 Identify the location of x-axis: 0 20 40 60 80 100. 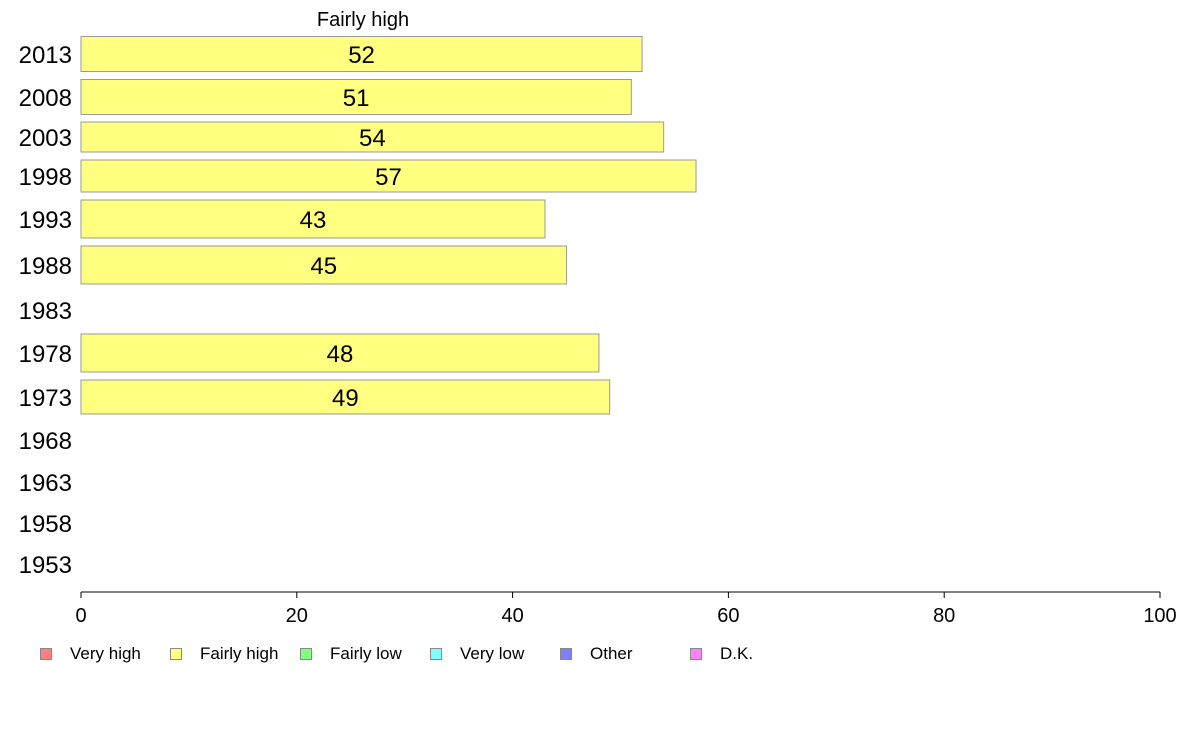
(626, 609).